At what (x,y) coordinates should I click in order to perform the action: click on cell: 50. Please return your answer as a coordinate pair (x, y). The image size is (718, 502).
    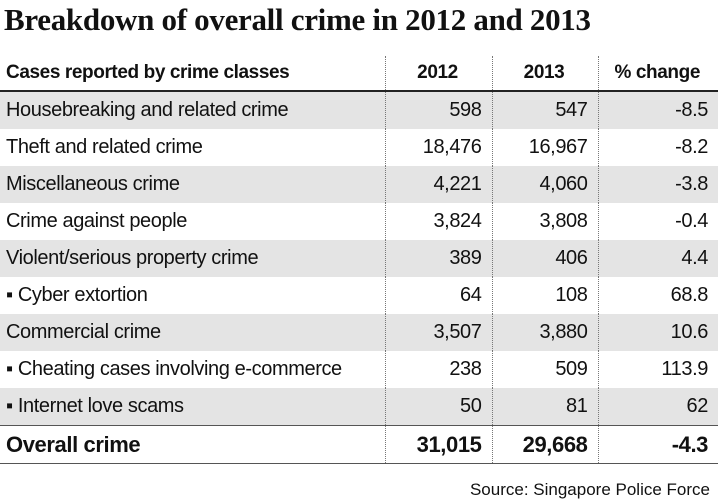
    Looking at the image, I should click on (438, 407).